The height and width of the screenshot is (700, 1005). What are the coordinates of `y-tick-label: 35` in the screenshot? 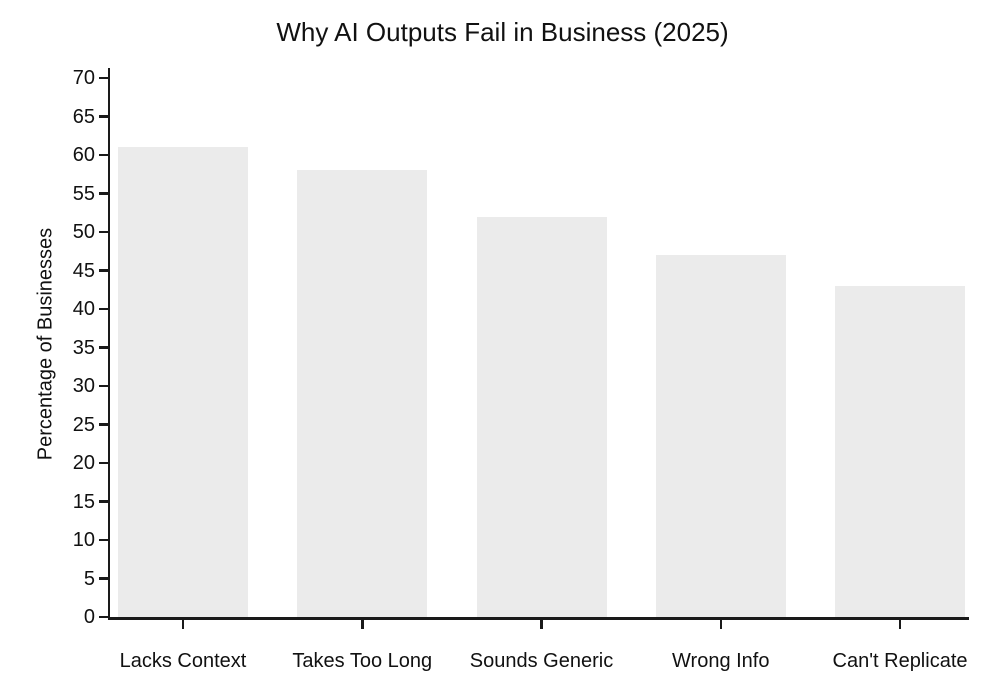 It's located at (83, 347).